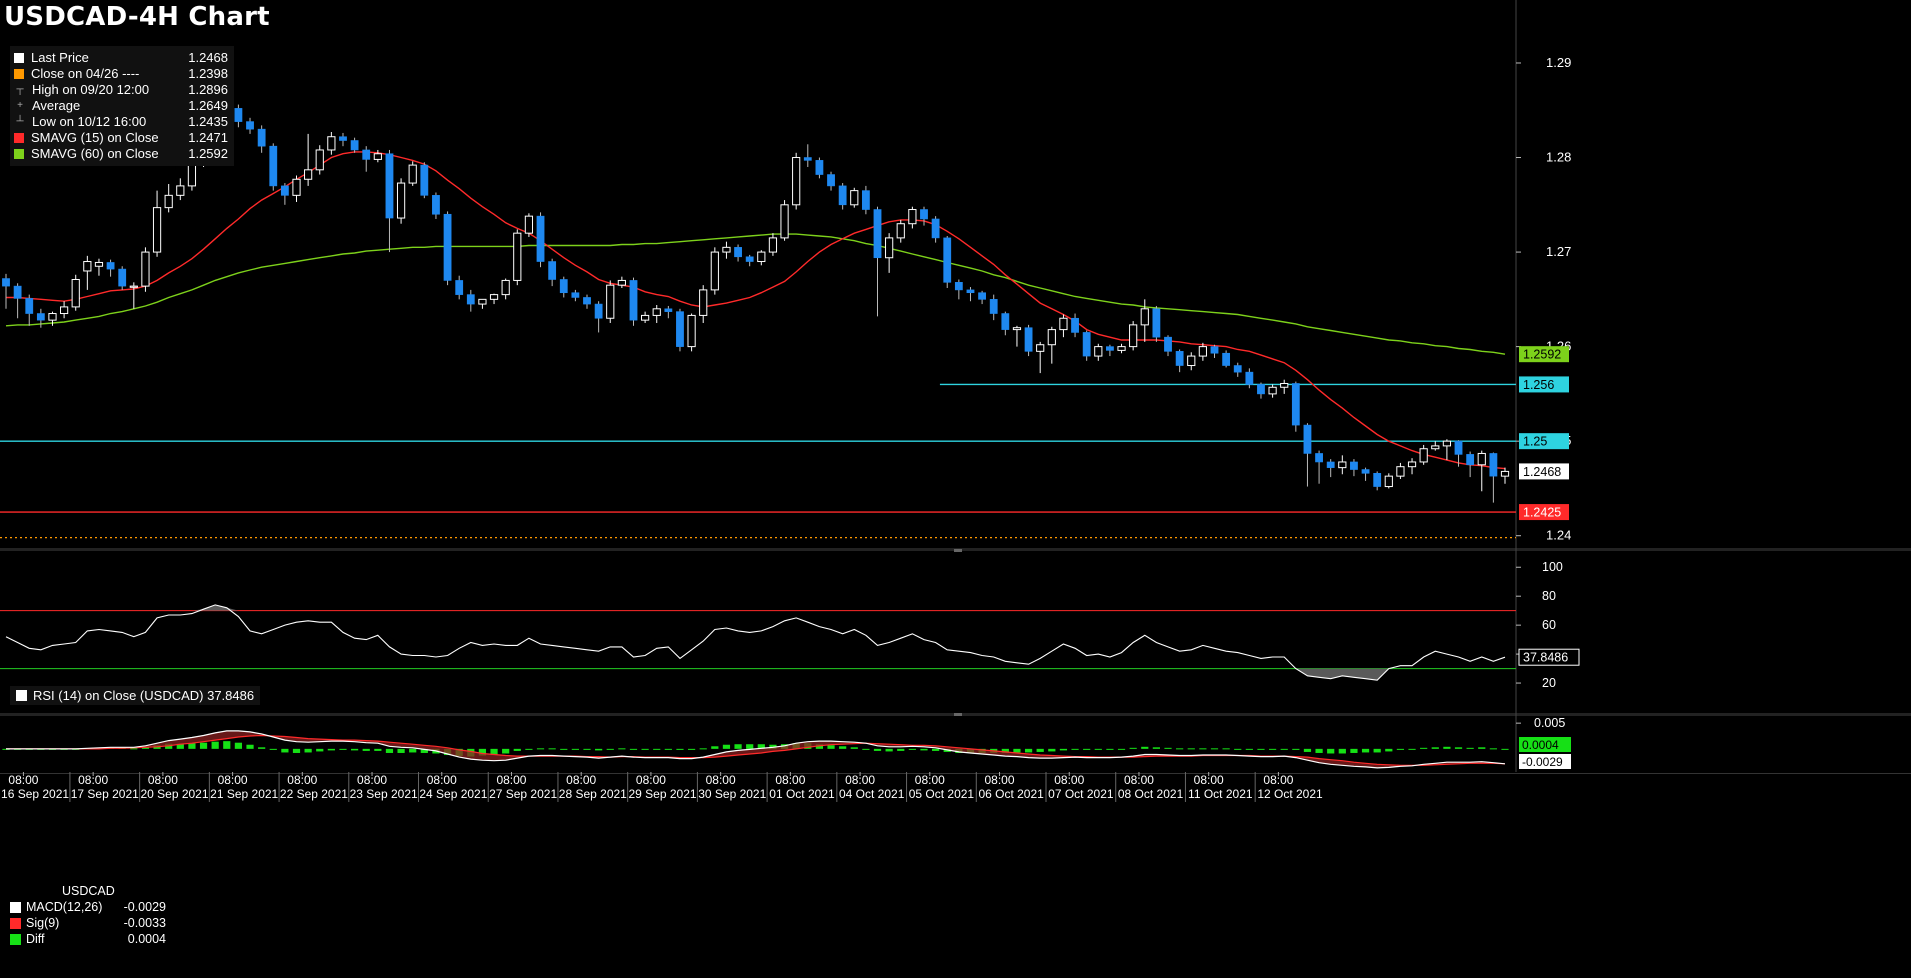 Image resolution: width=1911 pixels, height=978 pixels. Describe the element at coordinates (43, 923) in the screenshot. I see `macd-legend-label: Sig(9)` at that location.